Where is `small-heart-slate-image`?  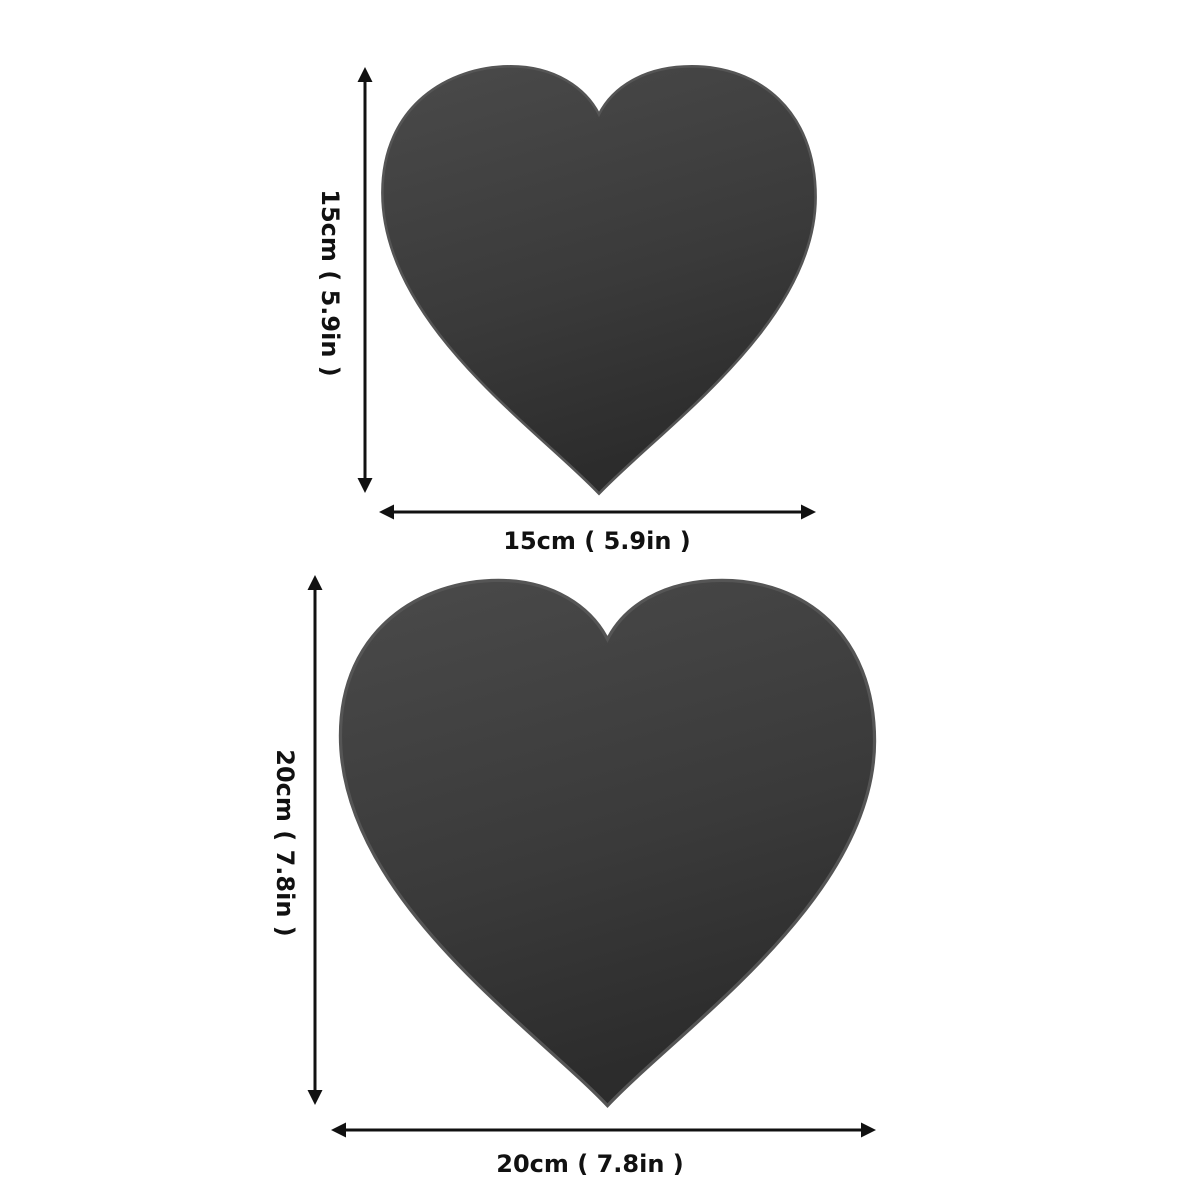 small-heart-slate-image is located at coordinates (599, 280).